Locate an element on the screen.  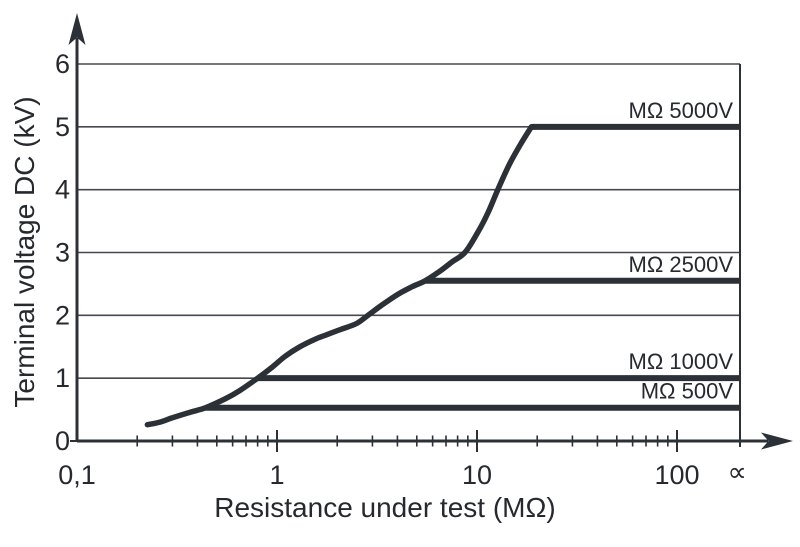
series-label: MΩ 500V is located at coordinates (687, 391).